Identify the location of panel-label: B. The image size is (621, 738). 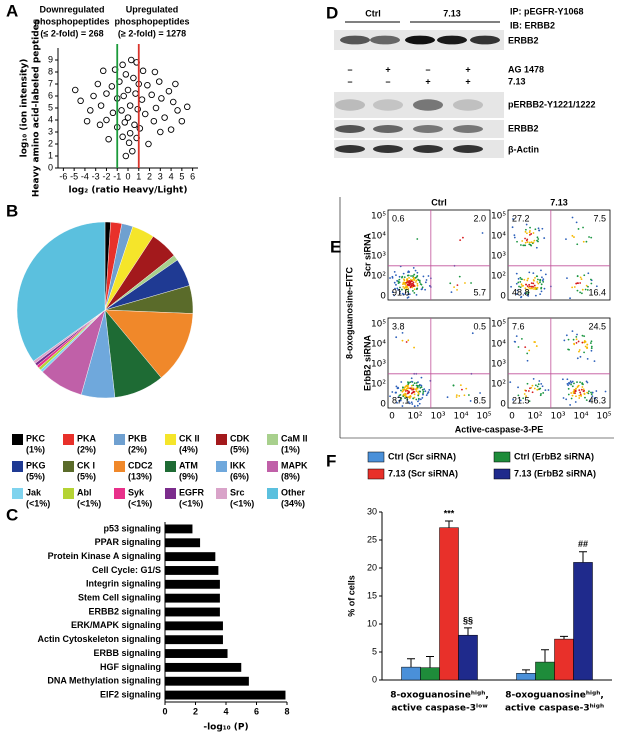
(12, 210).